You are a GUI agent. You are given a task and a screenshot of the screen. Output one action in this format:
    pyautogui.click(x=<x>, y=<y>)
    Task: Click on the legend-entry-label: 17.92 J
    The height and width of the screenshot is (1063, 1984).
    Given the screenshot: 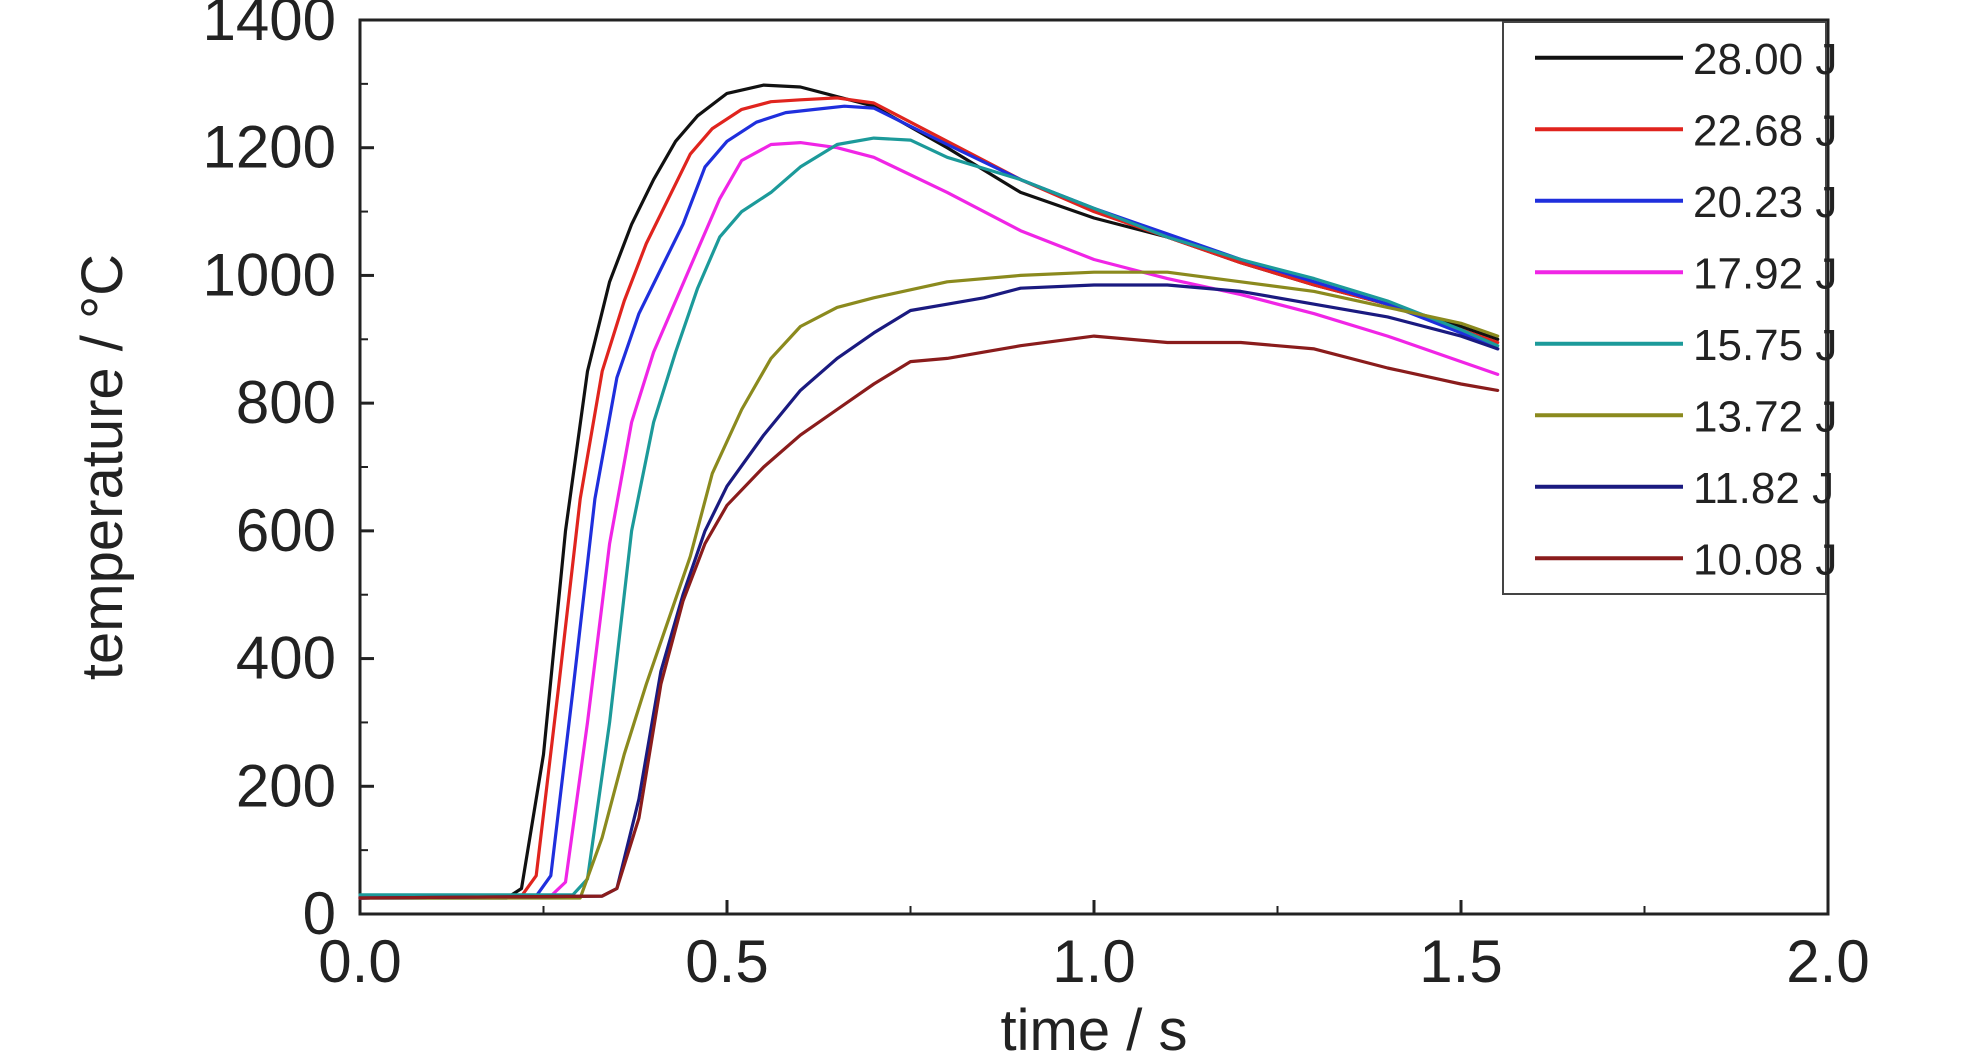 What is the action you would take?
    pyautogui.click(x=1765, y=273)
    